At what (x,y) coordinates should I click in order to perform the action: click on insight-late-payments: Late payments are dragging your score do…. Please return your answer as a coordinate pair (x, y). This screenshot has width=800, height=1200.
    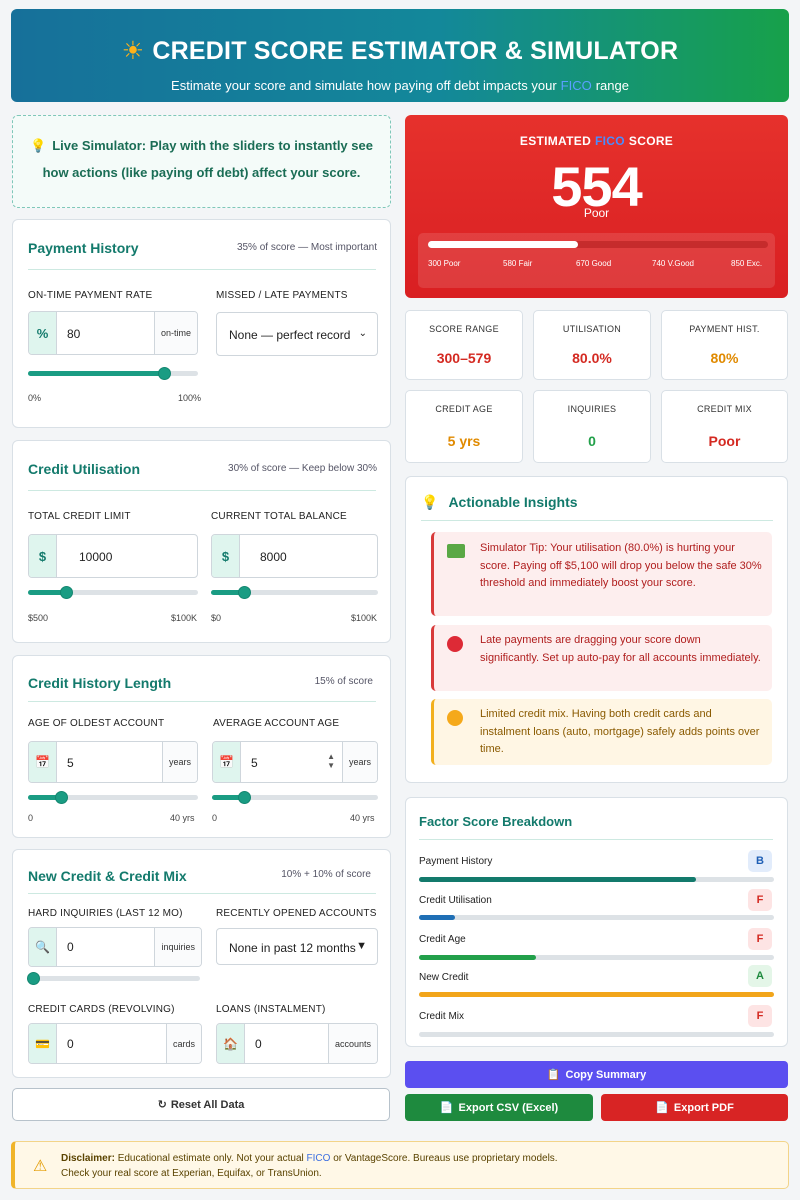
    Looking at the image, I should click on (601, 658).